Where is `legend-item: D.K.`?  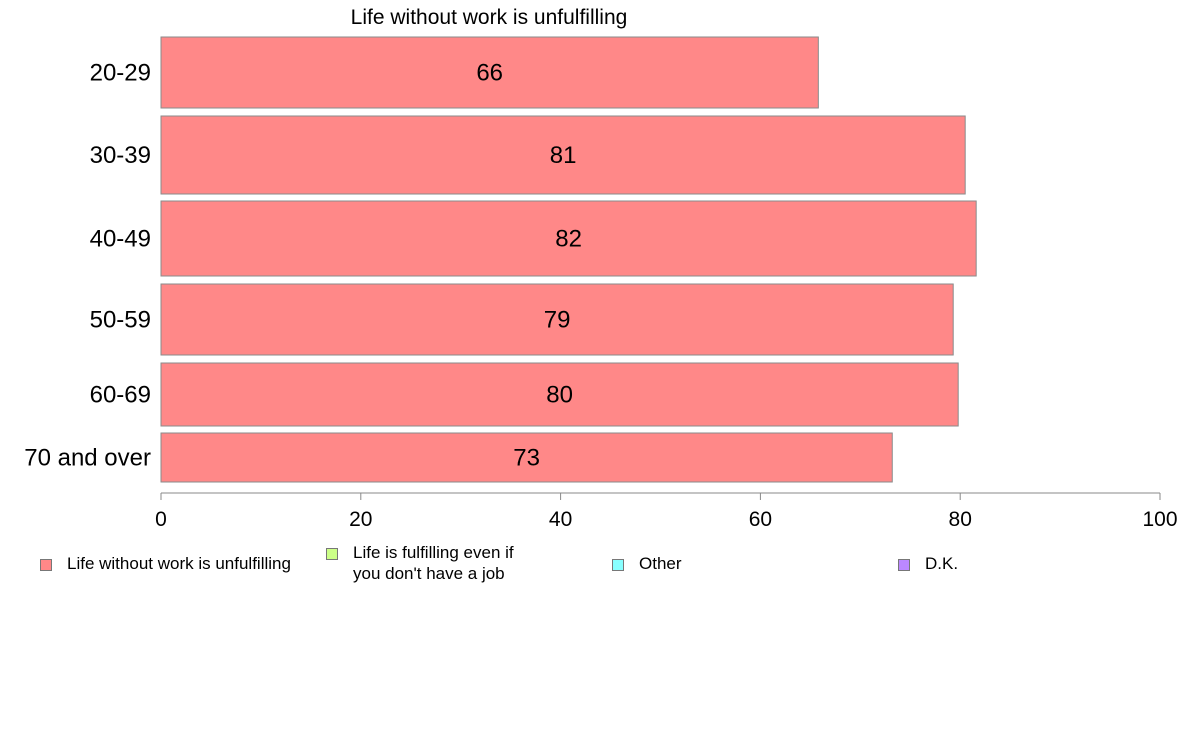 legend-item: D.K. is located at coordinates (928, 563).